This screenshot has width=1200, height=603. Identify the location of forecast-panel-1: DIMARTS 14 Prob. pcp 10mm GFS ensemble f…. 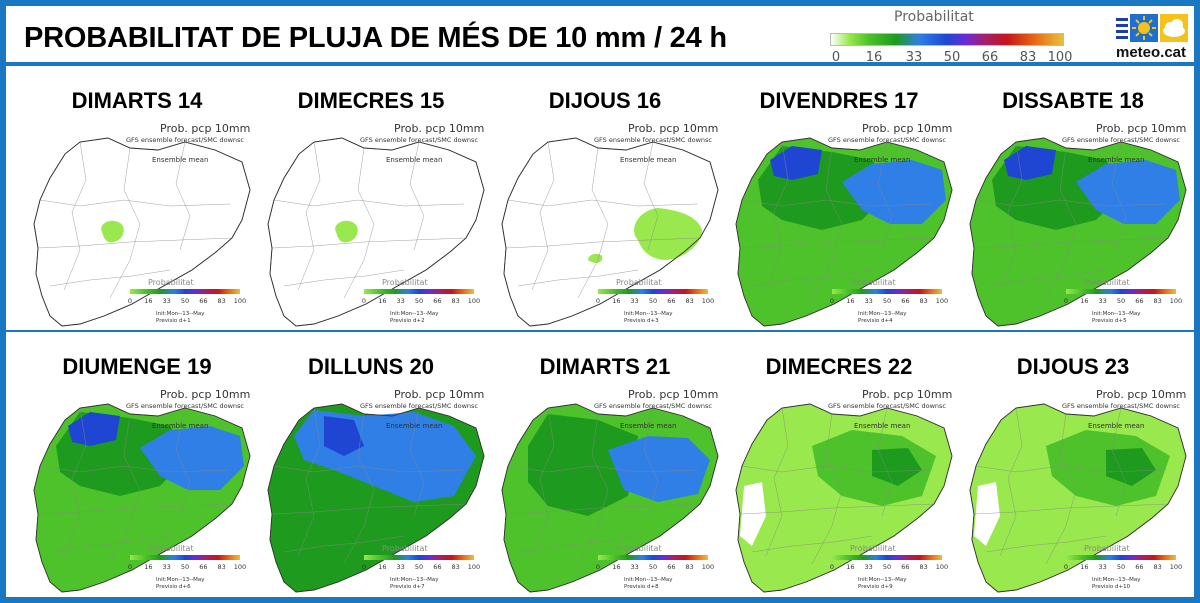
(137, 199).